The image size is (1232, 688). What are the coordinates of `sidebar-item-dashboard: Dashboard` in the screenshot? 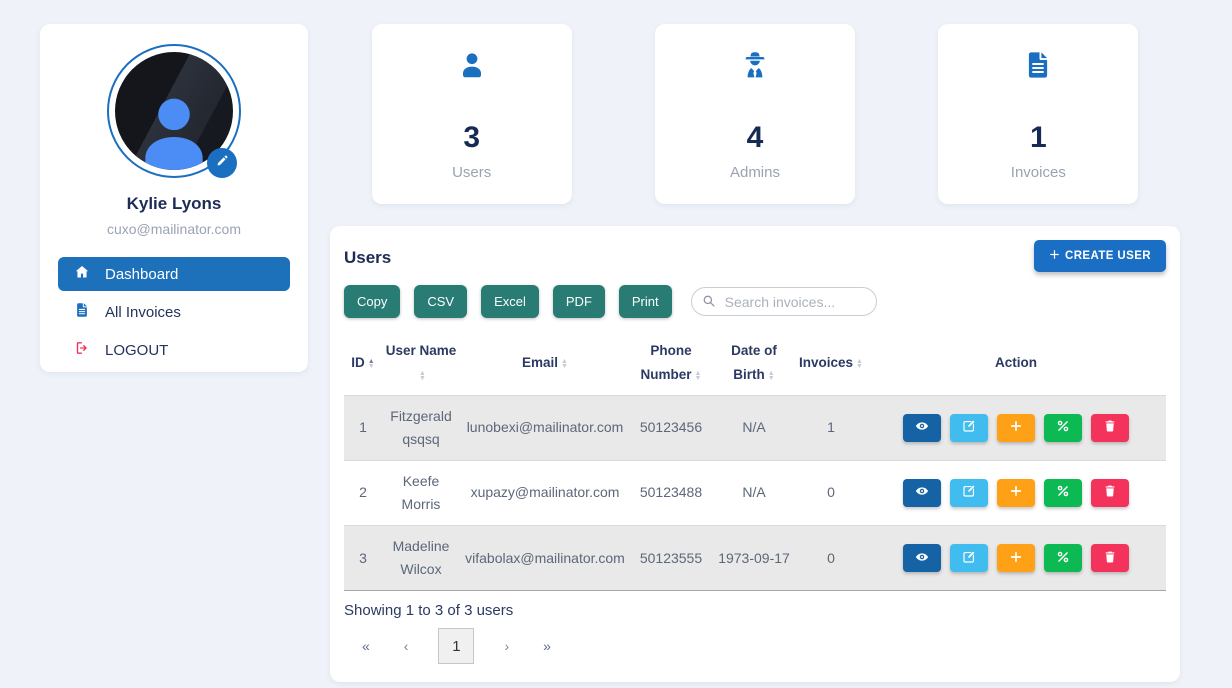 It's located at (174, 274).